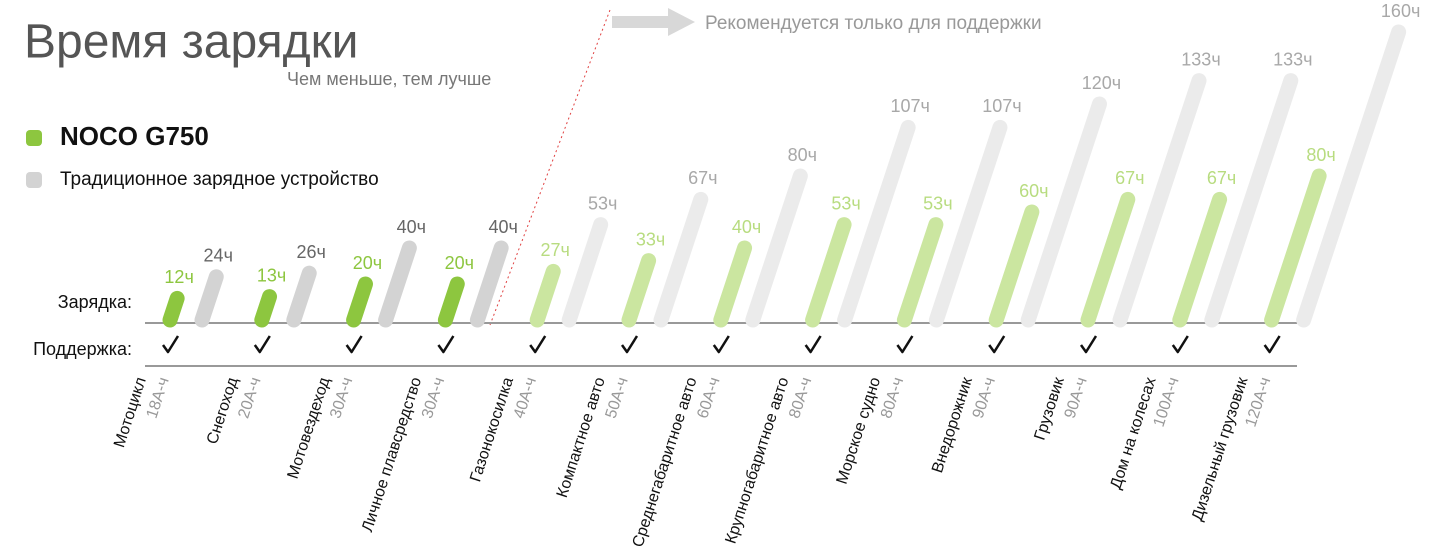 This screenshot has height=550, width=1440. I want to click on category-label: Личное плавсредство, so click(392, 454).